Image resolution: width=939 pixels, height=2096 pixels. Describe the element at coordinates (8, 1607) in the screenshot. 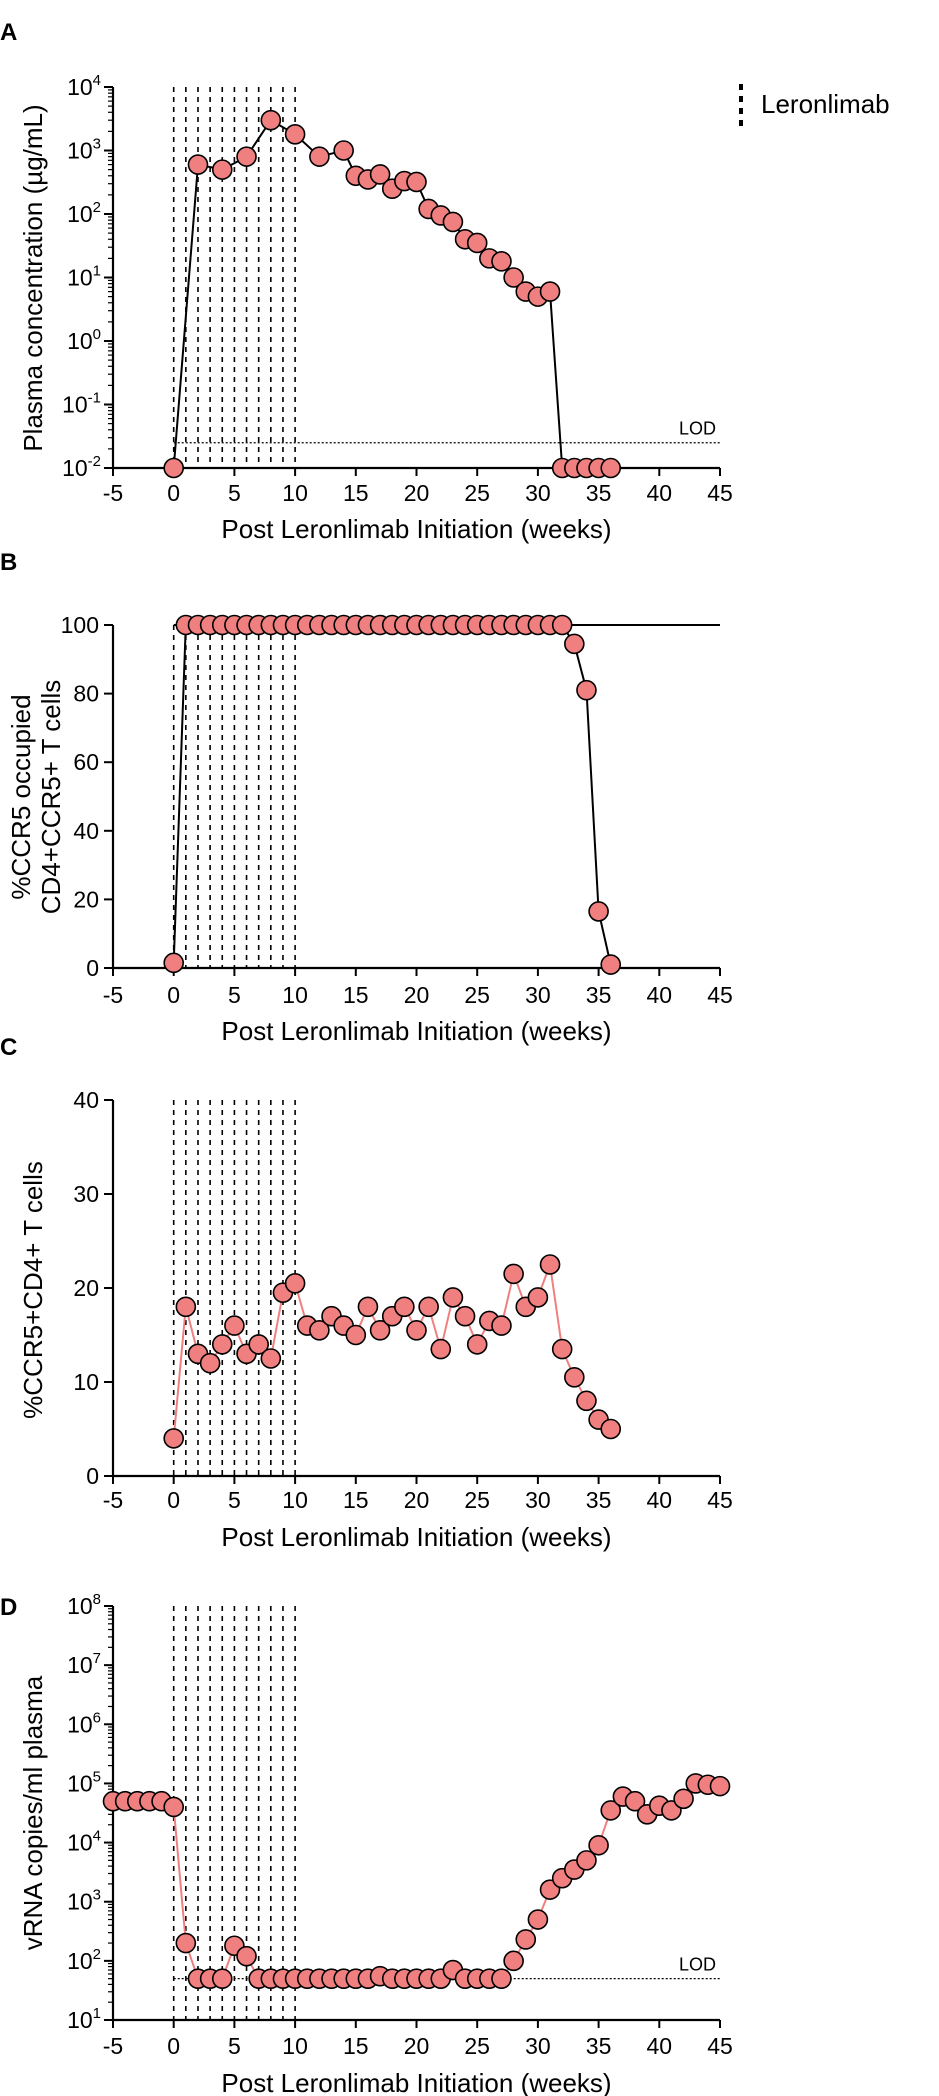

I see `panel-letter: D` at that location.